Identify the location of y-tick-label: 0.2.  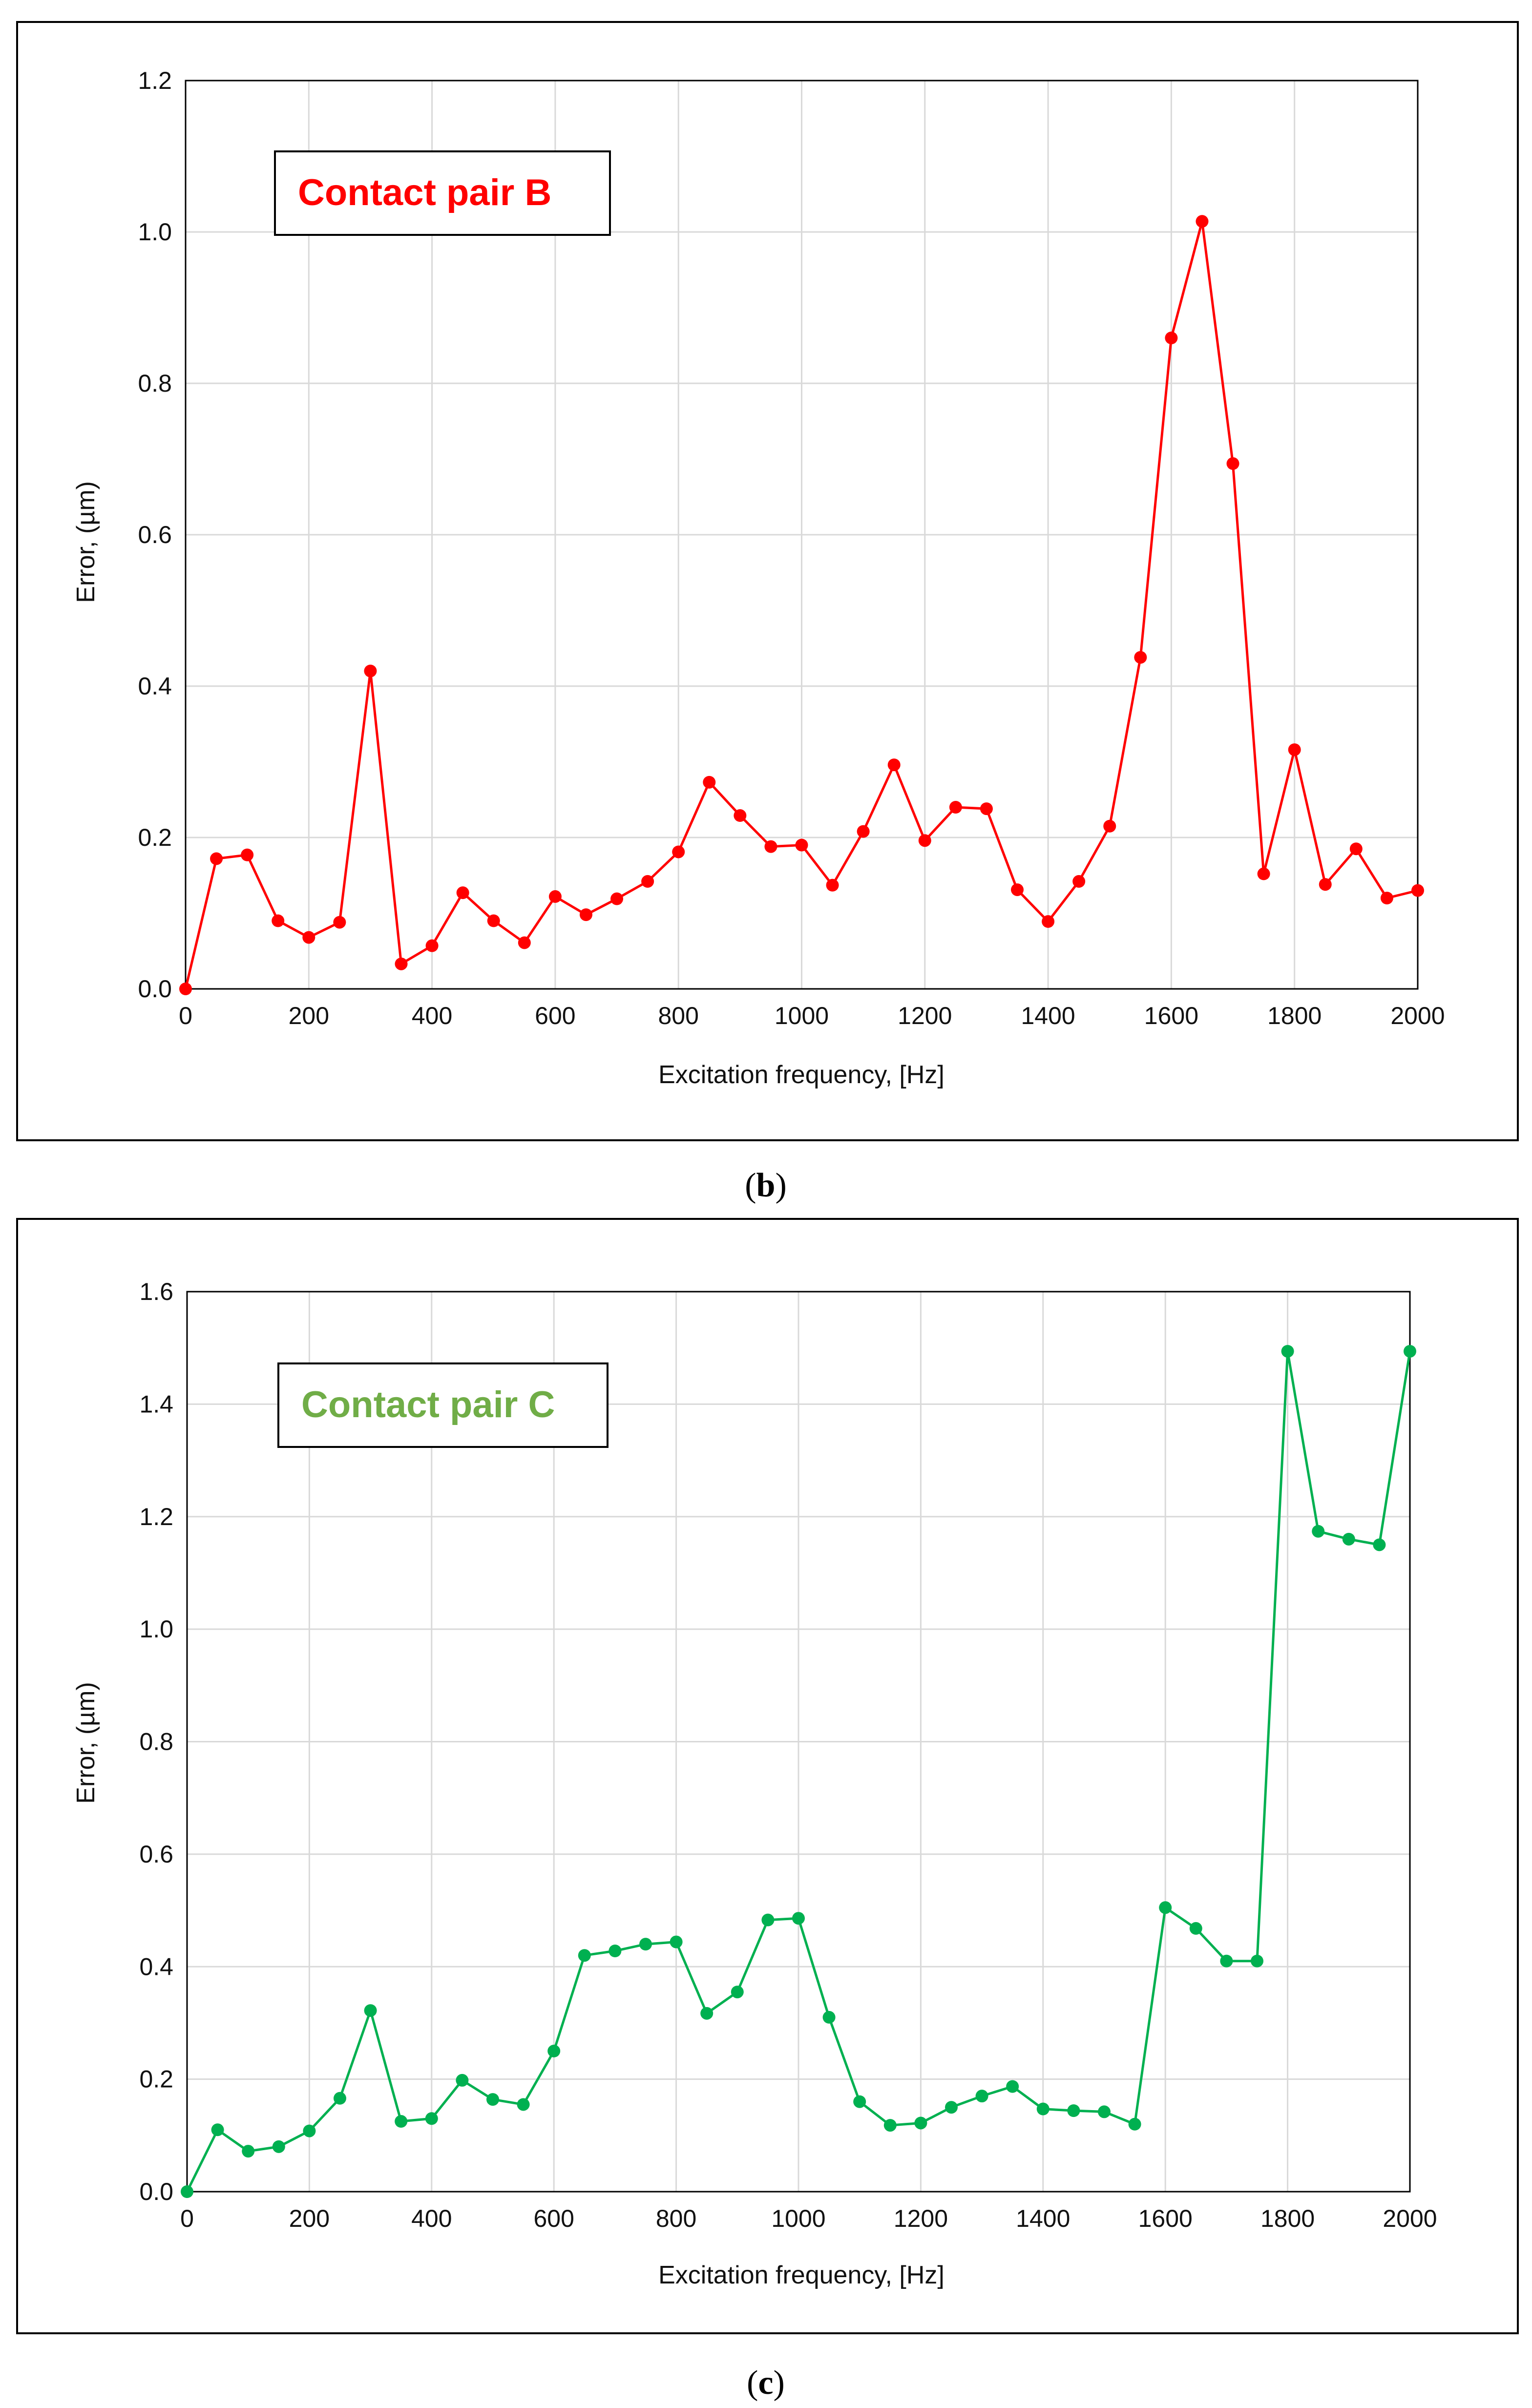
(156, 2079).